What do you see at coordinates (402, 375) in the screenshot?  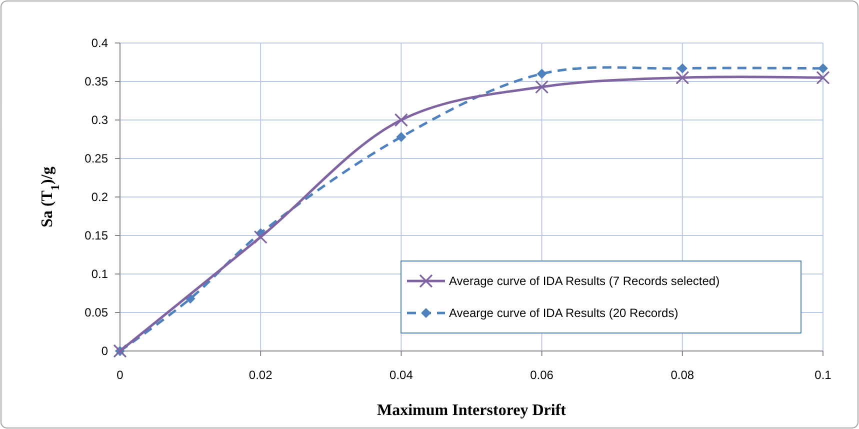 I see `x-tick-label: 0.04` at bounding box center [402, 375].